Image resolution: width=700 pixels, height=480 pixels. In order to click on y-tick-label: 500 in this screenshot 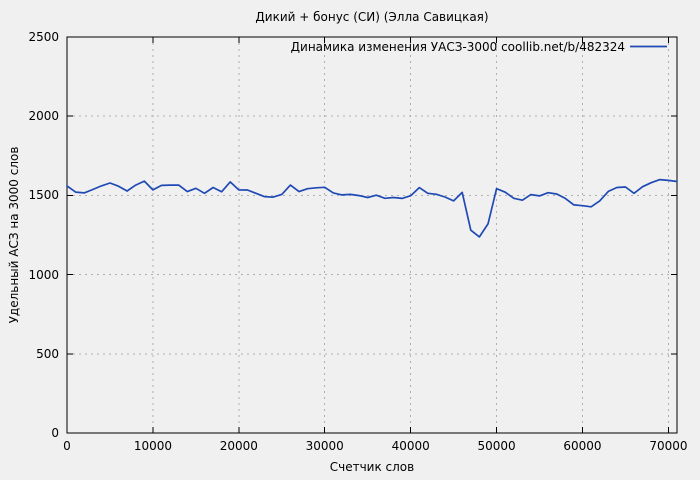, I will do `click(47, 353)`.